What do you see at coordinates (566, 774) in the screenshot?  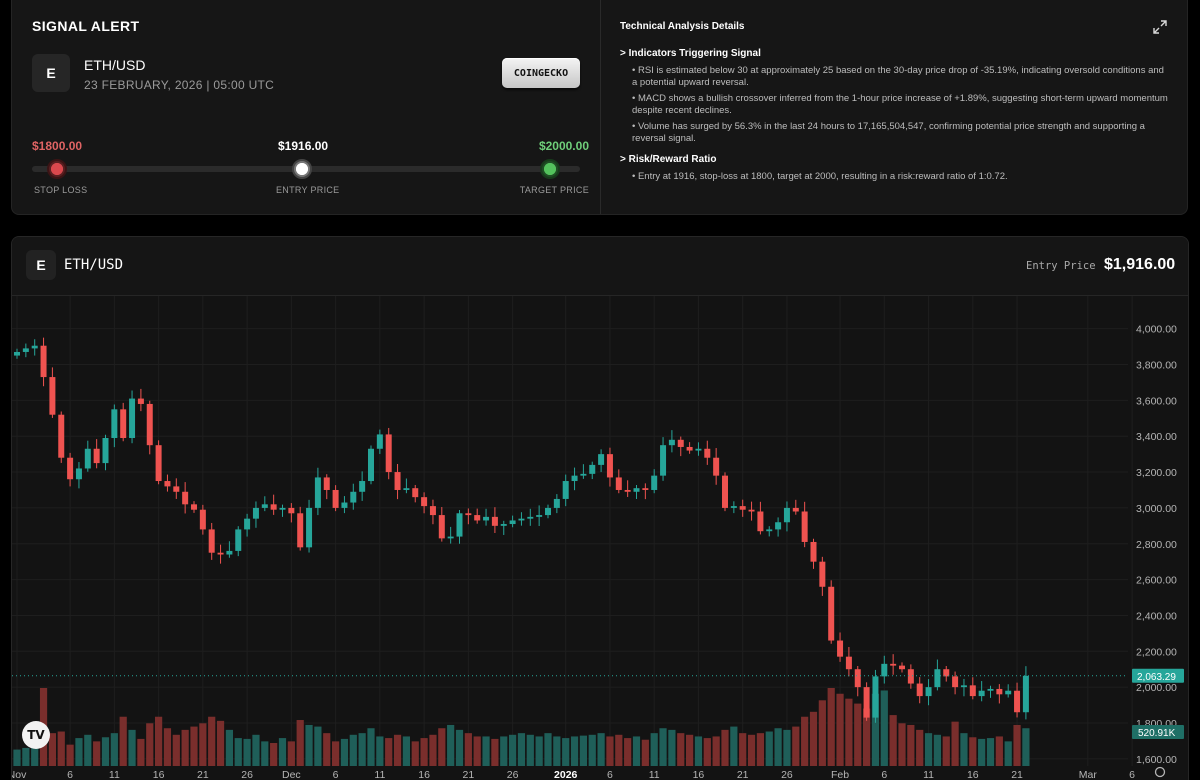 I see `x-axis-tick-label: 2026` at bounding box center [566, 774].